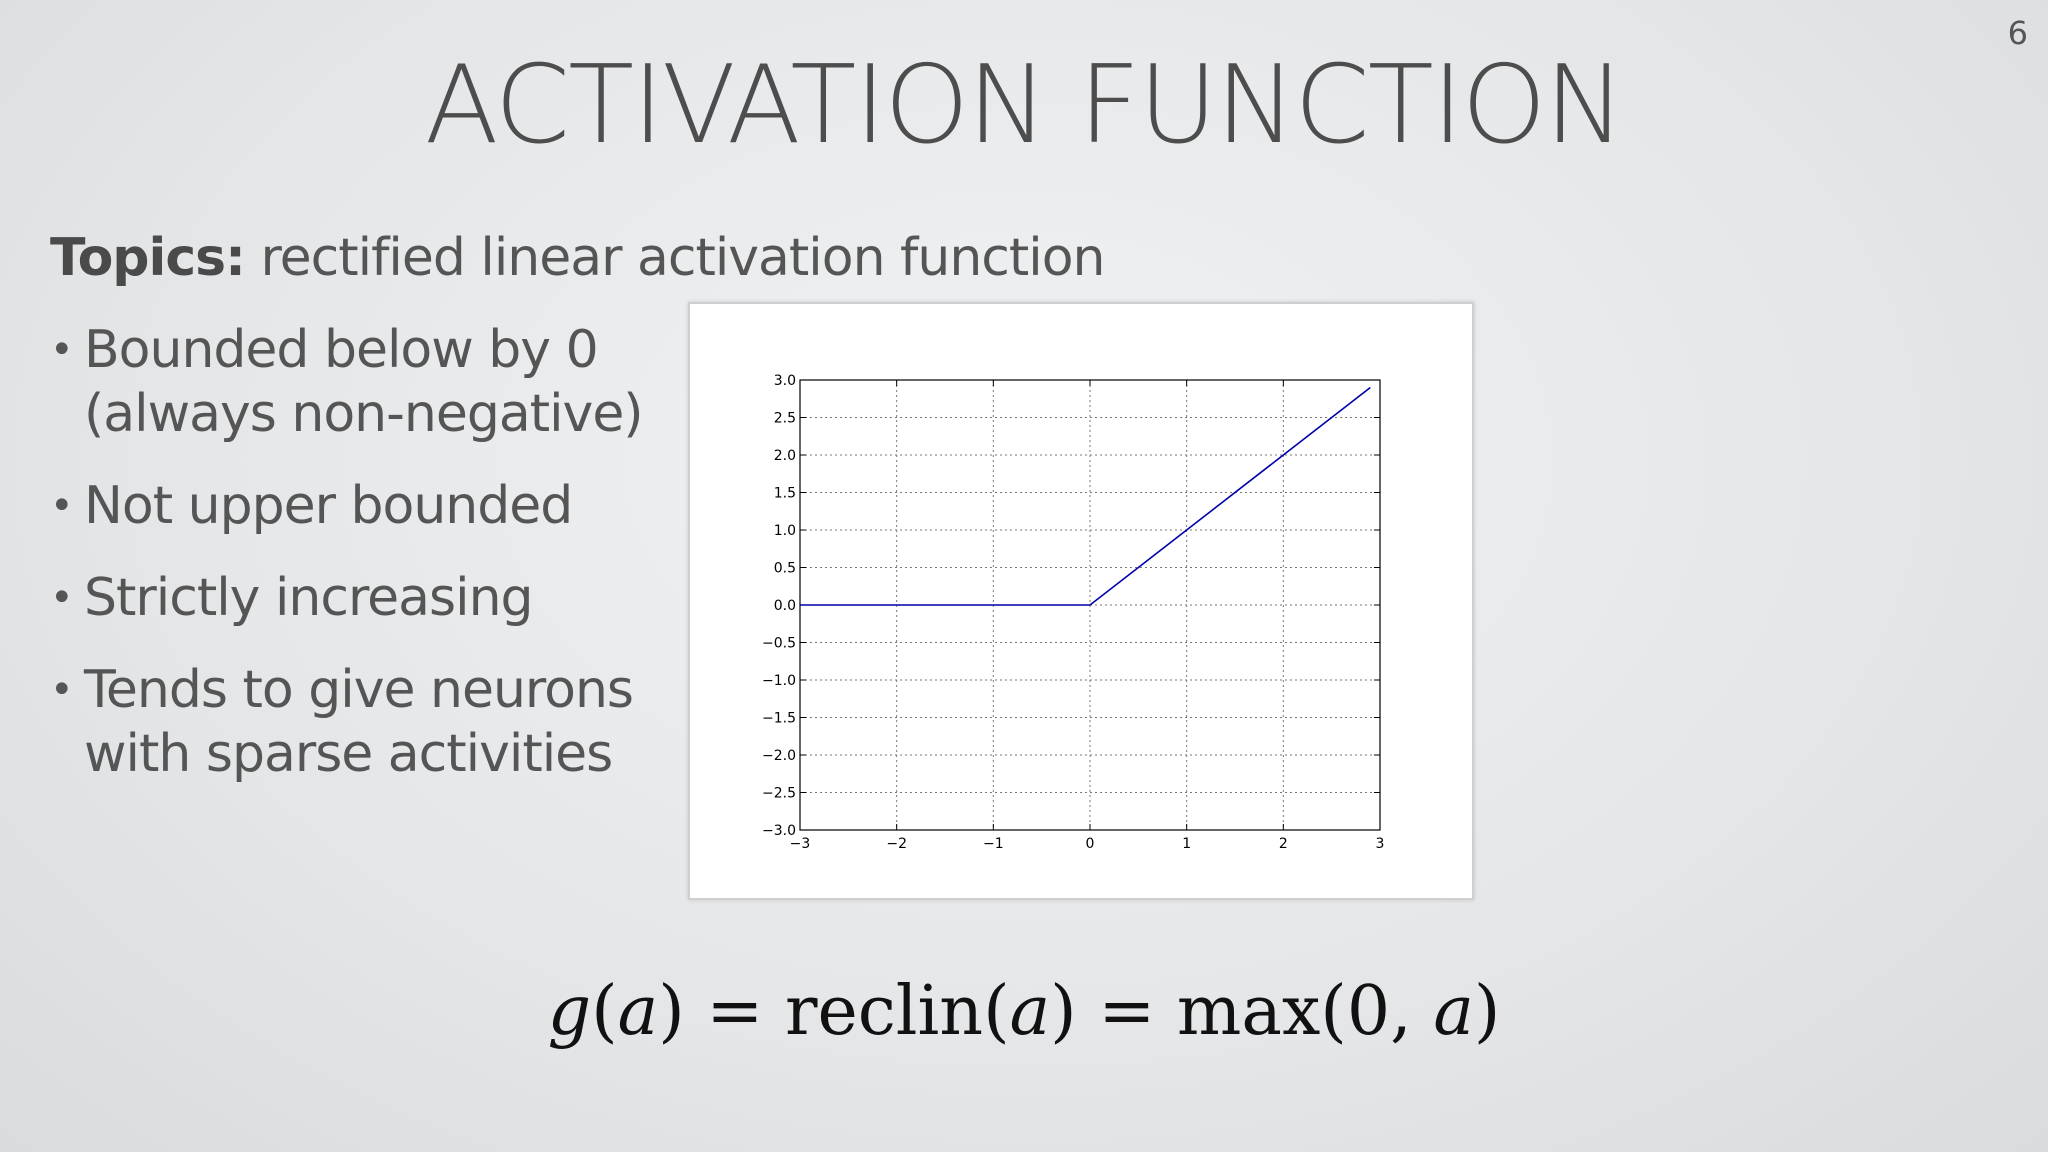 This screenshot has height=1152, width=2048. I want to click on slide-title: ACTIVATION FUNCTION, so click(1025, 105).